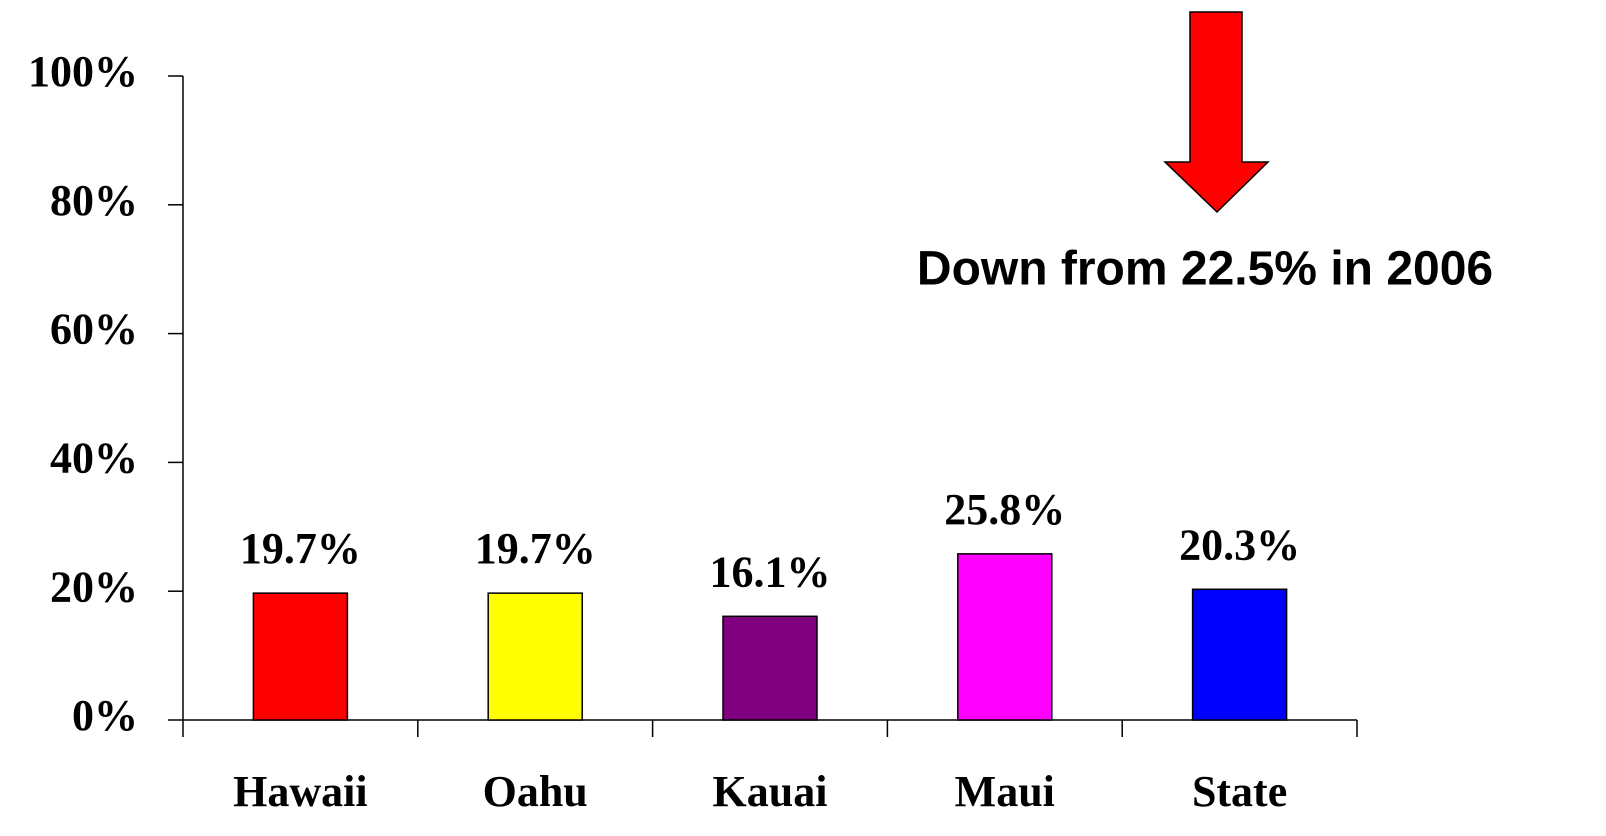  Describe the element at coordinates (94, 200) in the screenshot. I see `y-tick-label: 80%` at that location.